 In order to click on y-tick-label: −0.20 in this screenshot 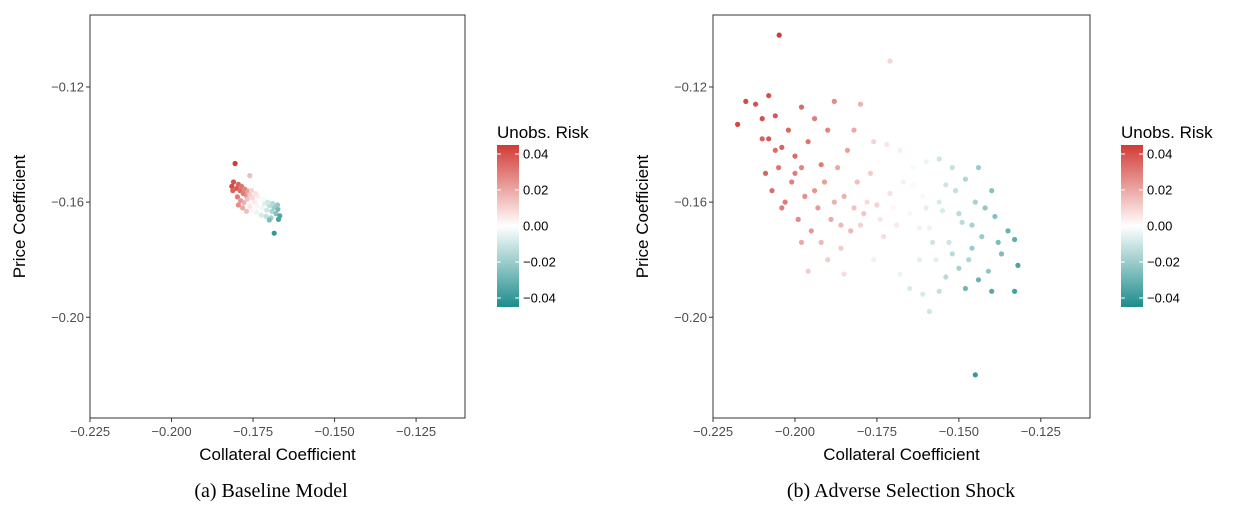, I will do `click(67, 317)`.